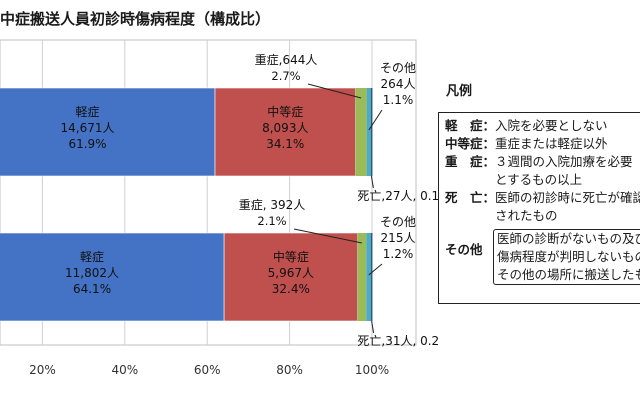 The image size is (640, 400). What do you see at coordinates (372, 370) in the screenshot?
I see `x-tick-label: 100%` at bounding box center [372, 370].